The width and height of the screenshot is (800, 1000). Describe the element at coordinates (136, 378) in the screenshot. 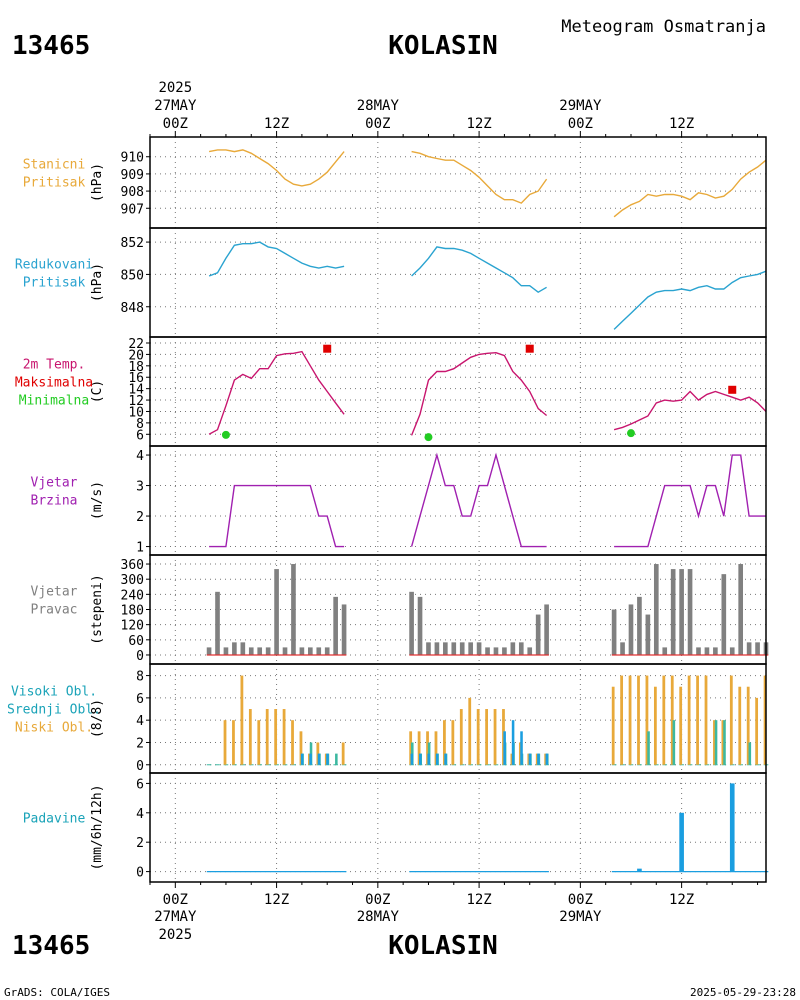

I see `y-tick-label: 16` at that location.